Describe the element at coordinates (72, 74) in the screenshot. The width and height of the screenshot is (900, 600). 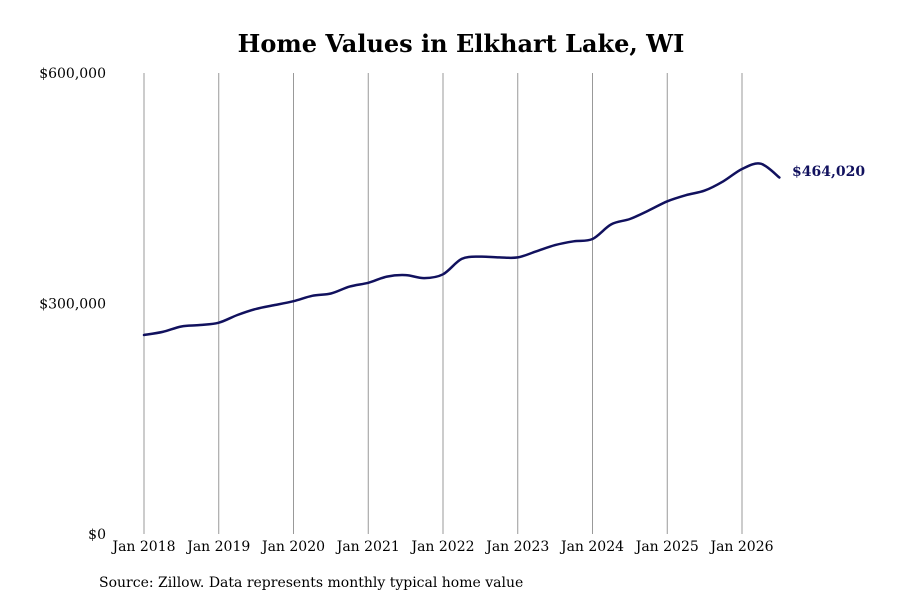
I see `y-tick-label: $600,000` at that location.